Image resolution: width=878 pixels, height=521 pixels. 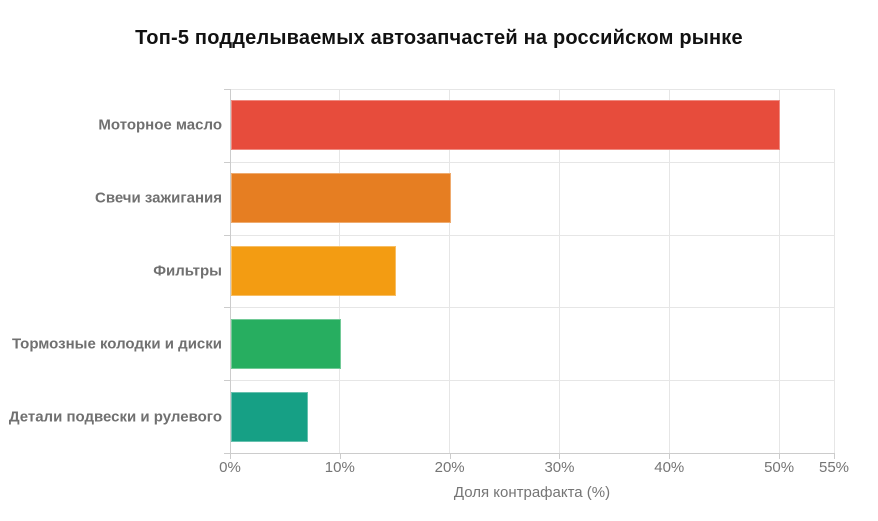 I want to click on category-label: Свечи зажигания, so click(x=158, y=198).